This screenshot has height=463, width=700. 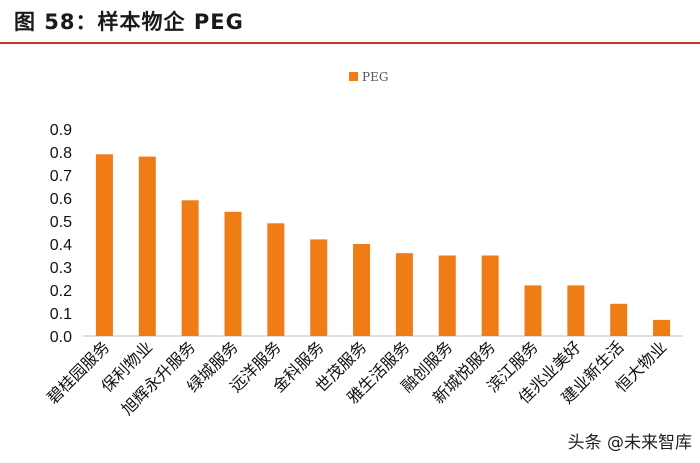 What do you see at coordinates (629, 443) in the screenshot?
I see `watermark: 头条 @未来智库` at bounding box center [629, 443].